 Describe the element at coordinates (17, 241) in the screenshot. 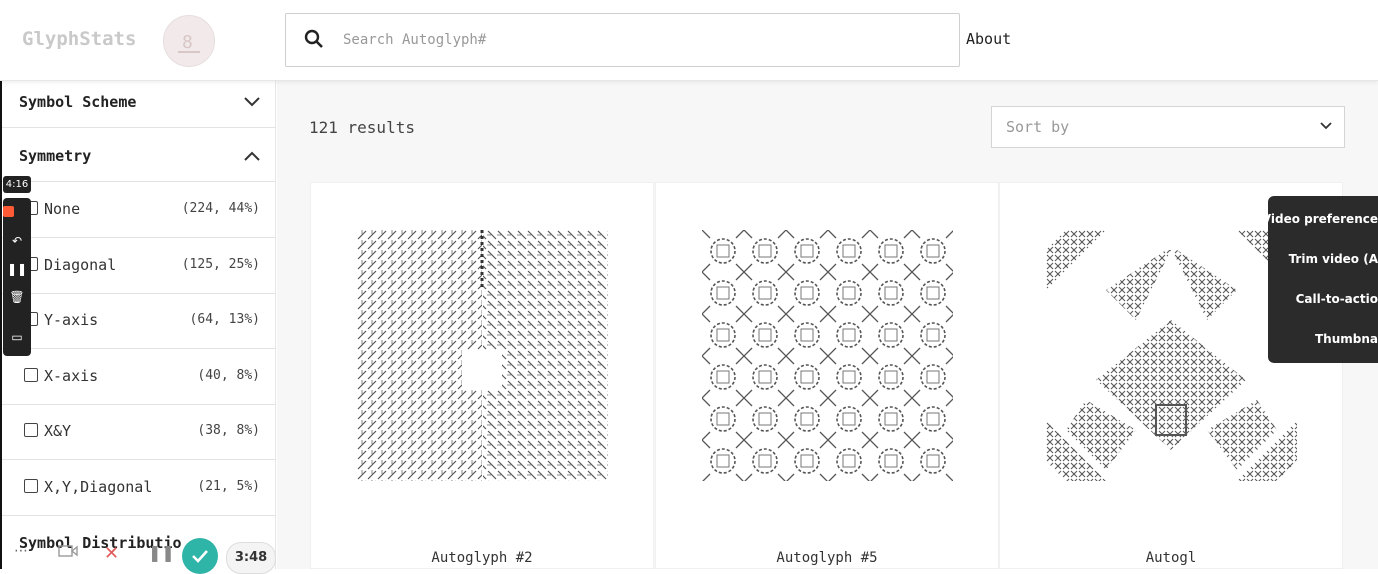

I see `undo-icon: ↶` at that location.